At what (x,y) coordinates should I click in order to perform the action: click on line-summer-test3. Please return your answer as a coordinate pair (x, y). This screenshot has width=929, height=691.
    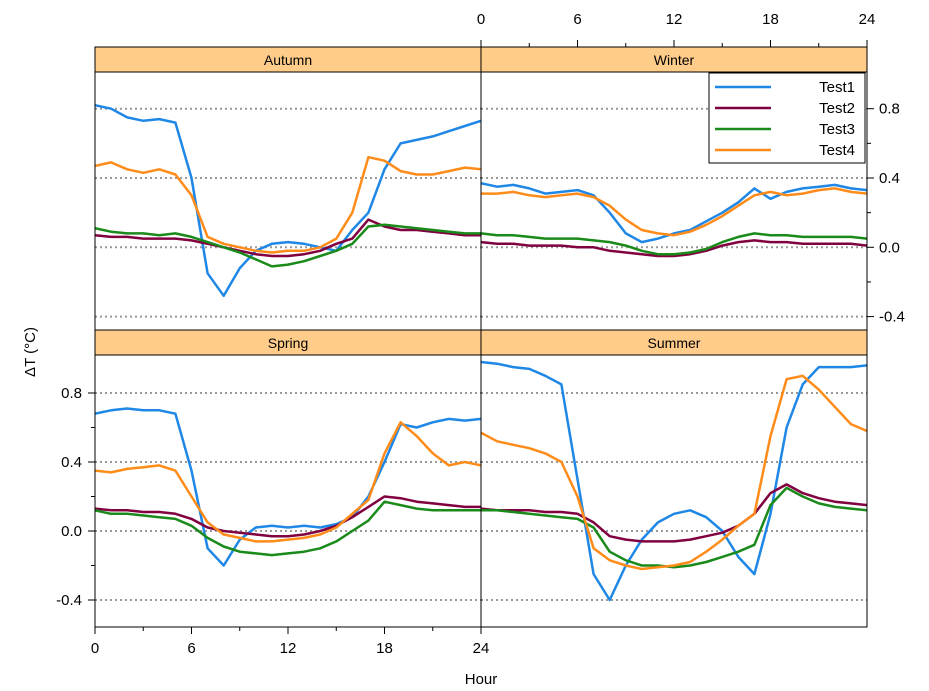
    Looking at the image, I should click on (674, 527).